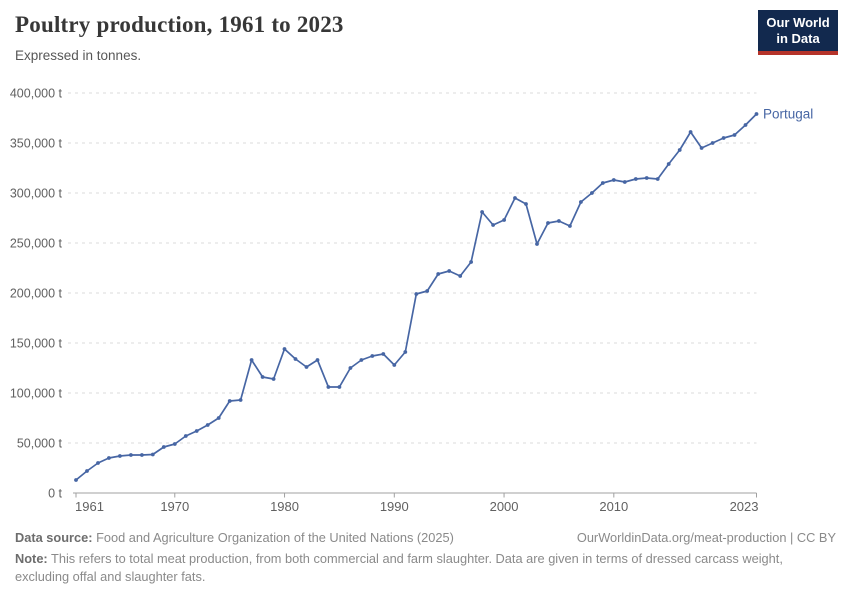  What do you see at coordinates (613, 506) in the screenshot?
I see `x-axis-tick-label: 2010` at bounding box center [613, 506].